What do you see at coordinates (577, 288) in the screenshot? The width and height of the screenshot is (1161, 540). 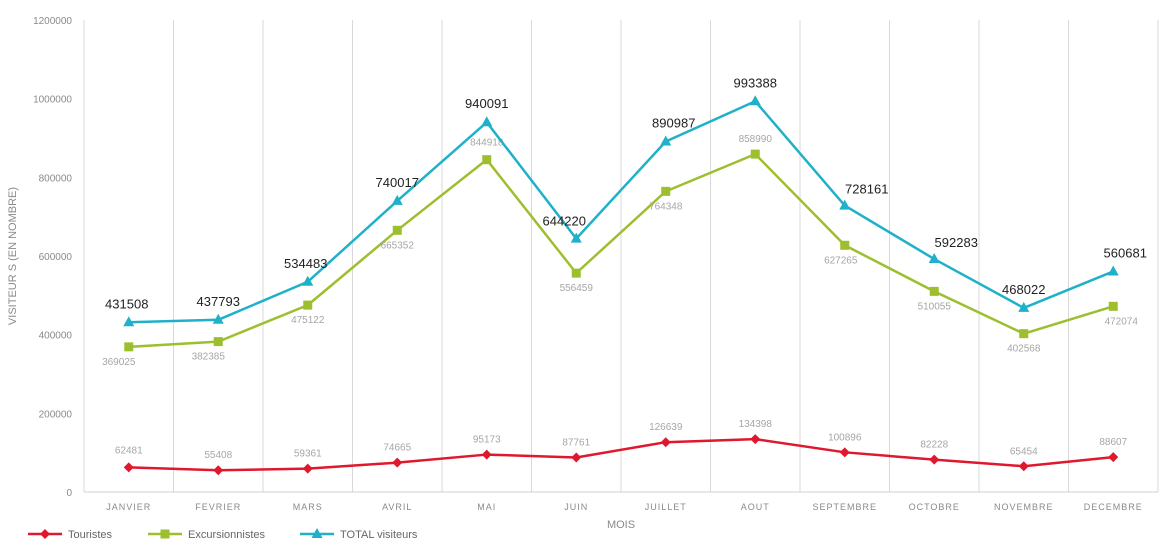 I see `data-label: 556459` at bounding box center [577, 288].